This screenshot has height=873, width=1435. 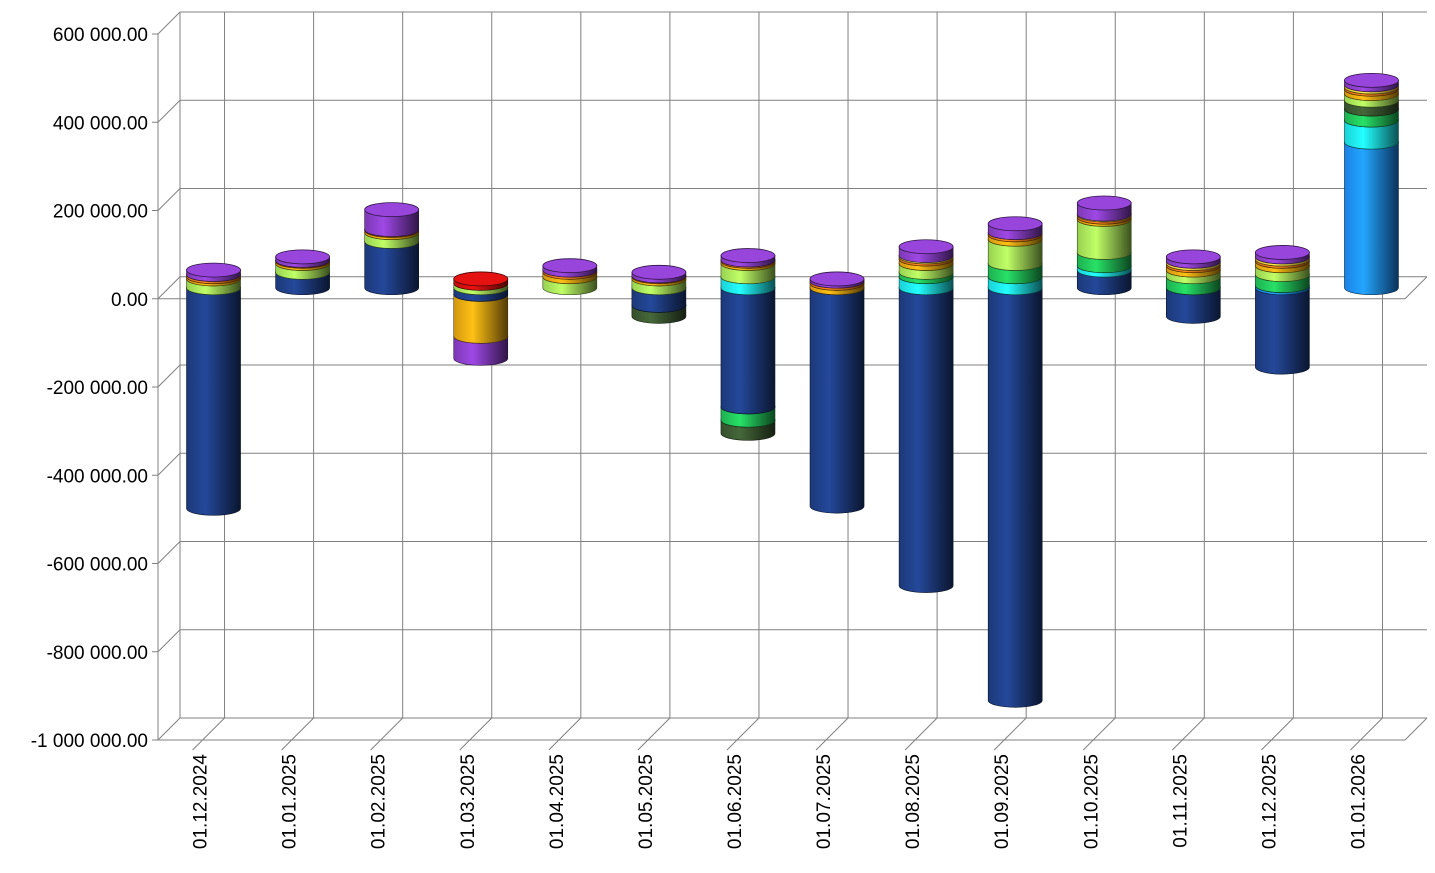 I want to click on y-tick-label: 400 000.00, so click(x=100, y=123).